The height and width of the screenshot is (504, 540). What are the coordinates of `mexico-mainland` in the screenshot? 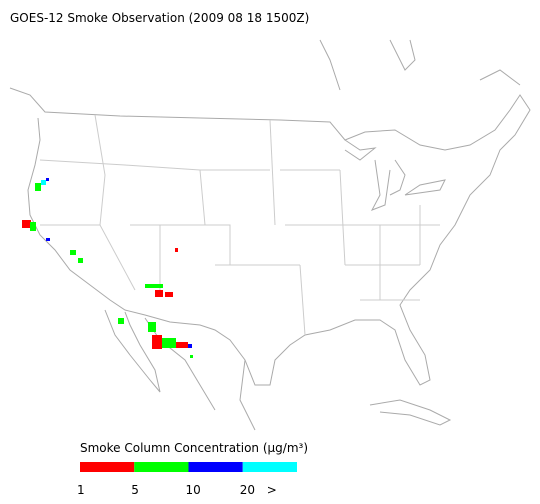 It's located at (200, 374).